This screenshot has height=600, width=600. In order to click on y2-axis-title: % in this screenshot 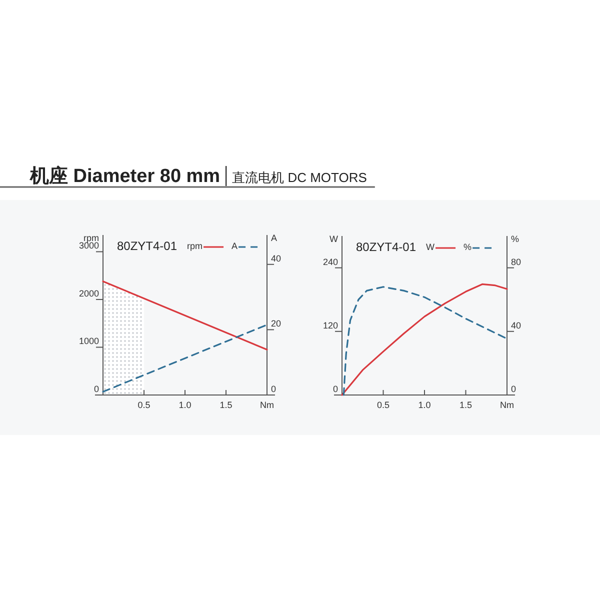, I will do `click(515, 239)`.